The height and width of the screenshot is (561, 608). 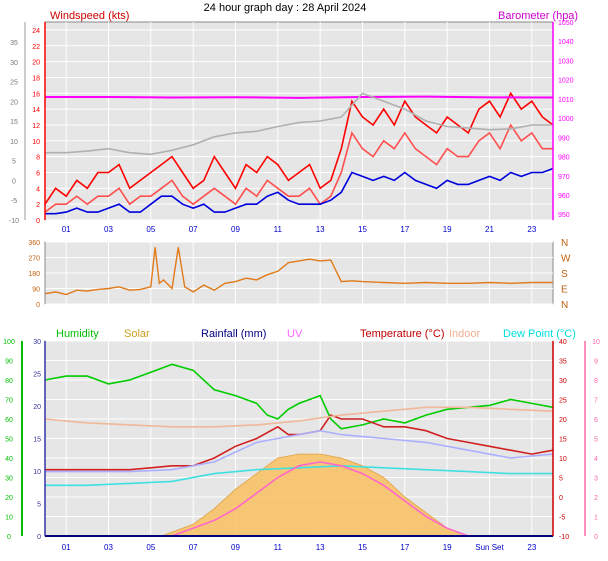 I want to click on panel3-humidity-tick: 70, so click(x=9, y=401).